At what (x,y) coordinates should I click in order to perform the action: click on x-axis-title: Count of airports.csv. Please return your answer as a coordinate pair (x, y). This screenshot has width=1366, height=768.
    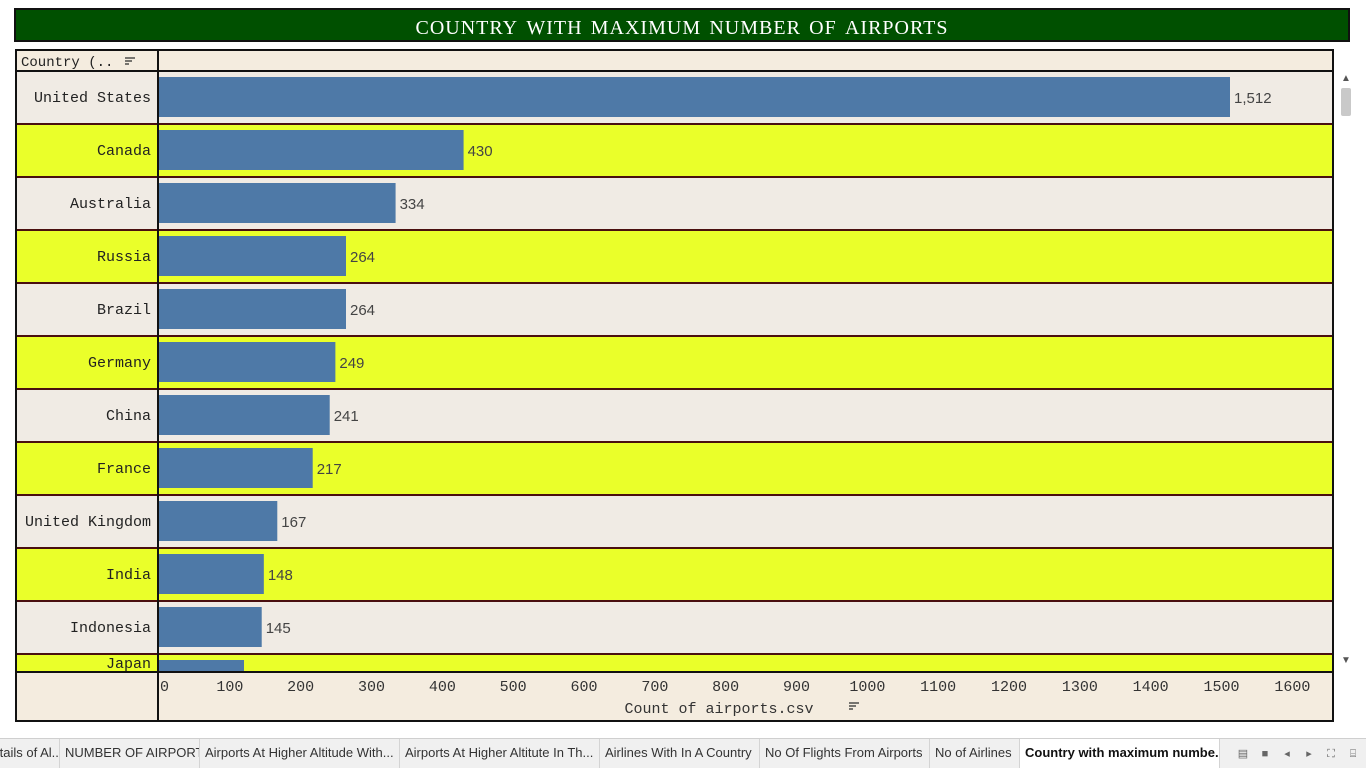
    Looking at the image, I should click on (718, 709).